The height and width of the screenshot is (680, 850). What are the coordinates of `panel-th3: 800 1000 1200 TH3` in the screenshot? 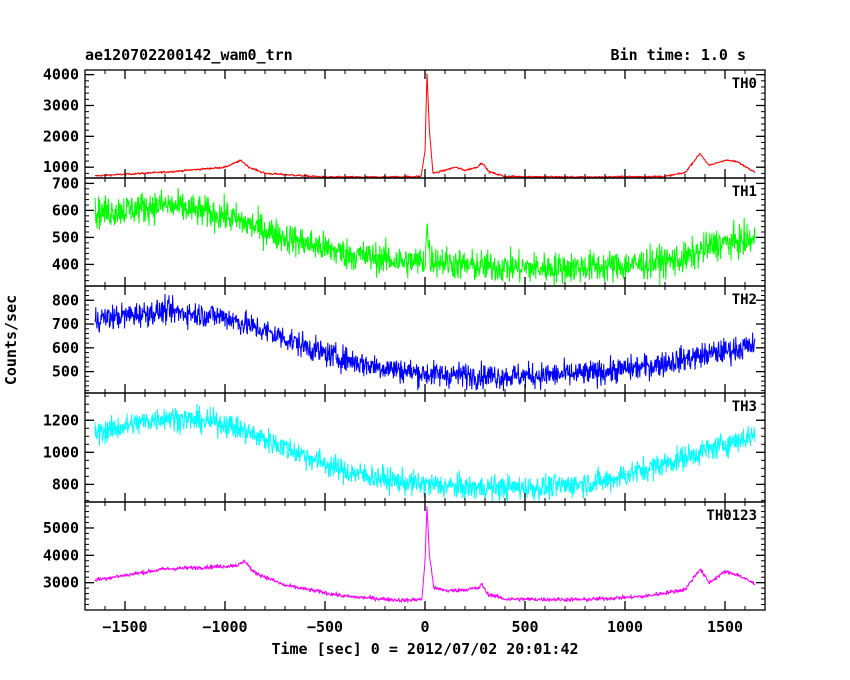 It's located at (404, 447).